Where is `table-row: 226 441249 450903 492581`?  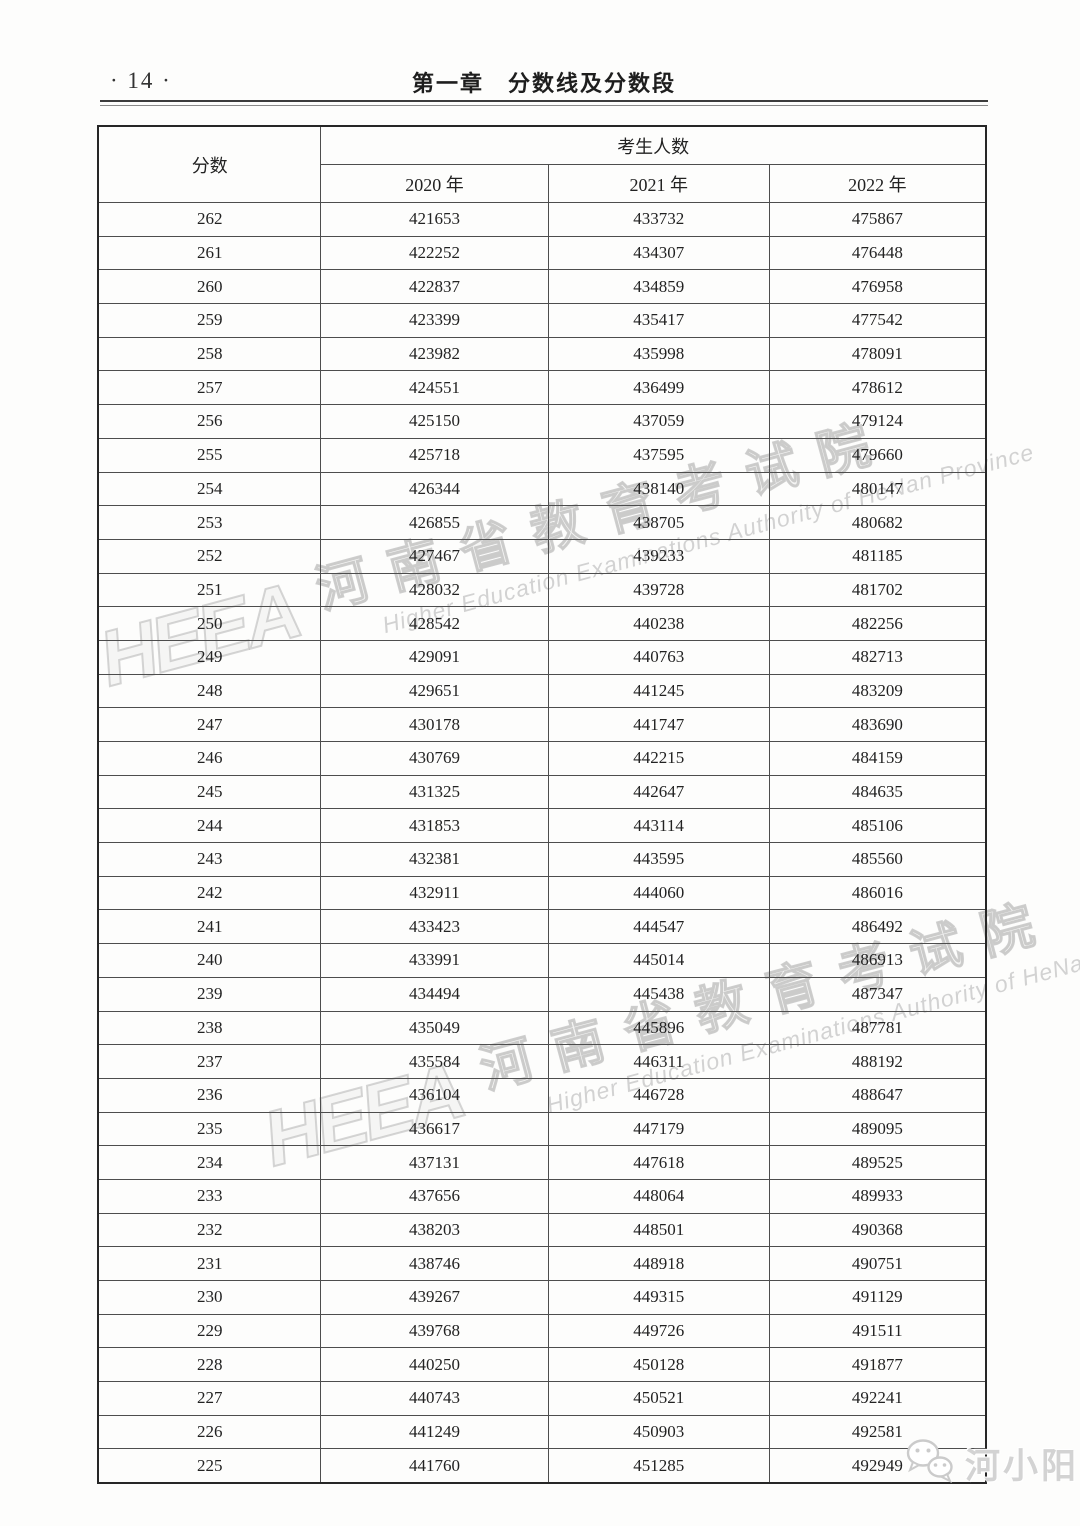
table-row: 226 441249 450903 492581 is located at coordinates (542, 1432).